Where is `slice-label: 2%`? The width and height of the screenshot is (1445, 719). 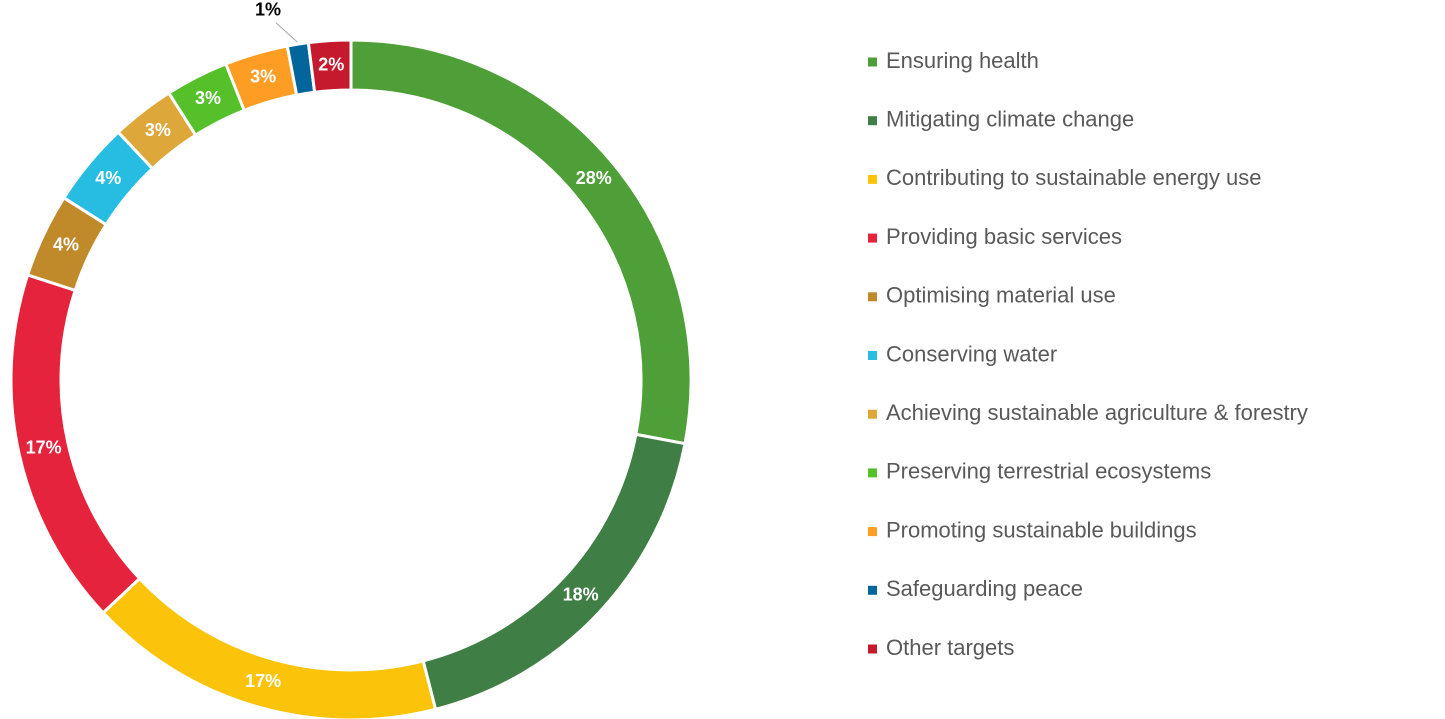
slice-label: 2% is located at coordinates (331, 64).